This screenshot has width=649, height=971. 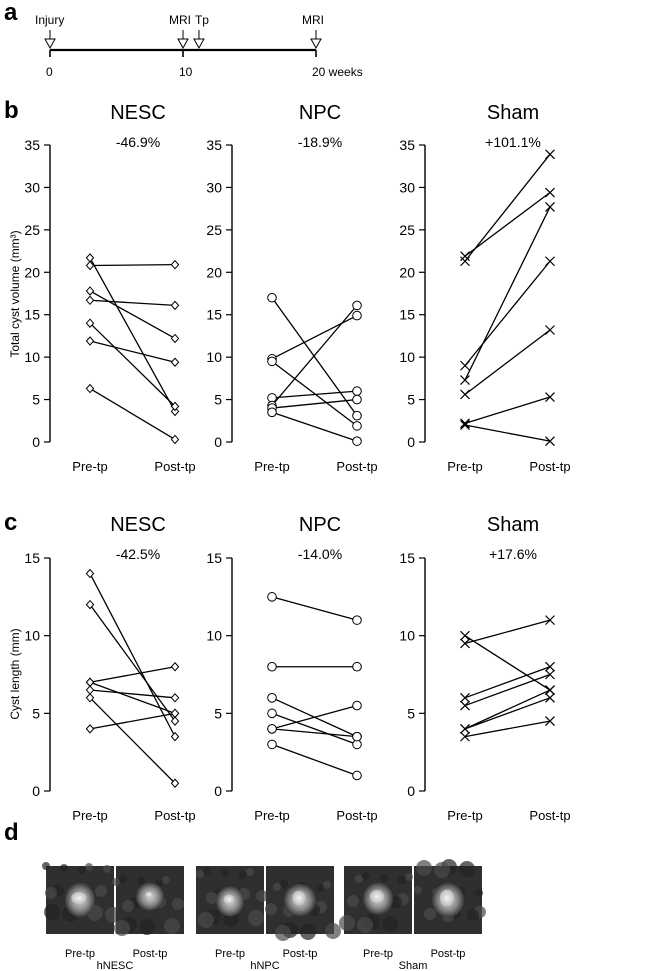 What do you see at coordinates (15, 673) in the screenshot?
I see `y-axis-label: Cyst length (mm)` at bounding box center [15, 673].